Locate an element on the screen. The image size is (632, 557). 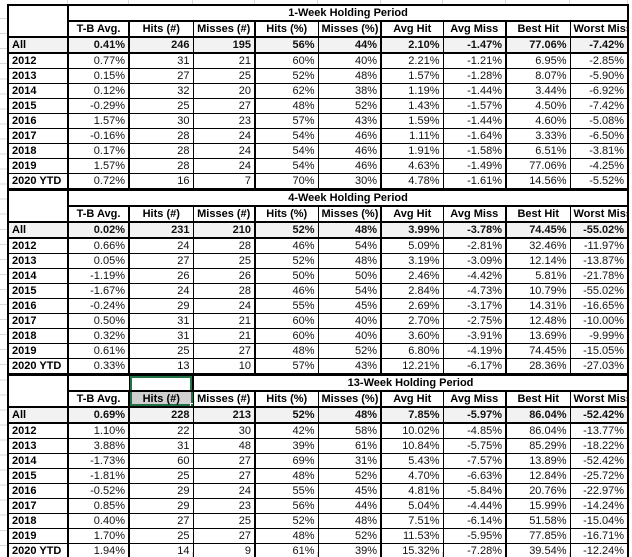
data-cell: -1.67% is located at coordinates (99, 291).